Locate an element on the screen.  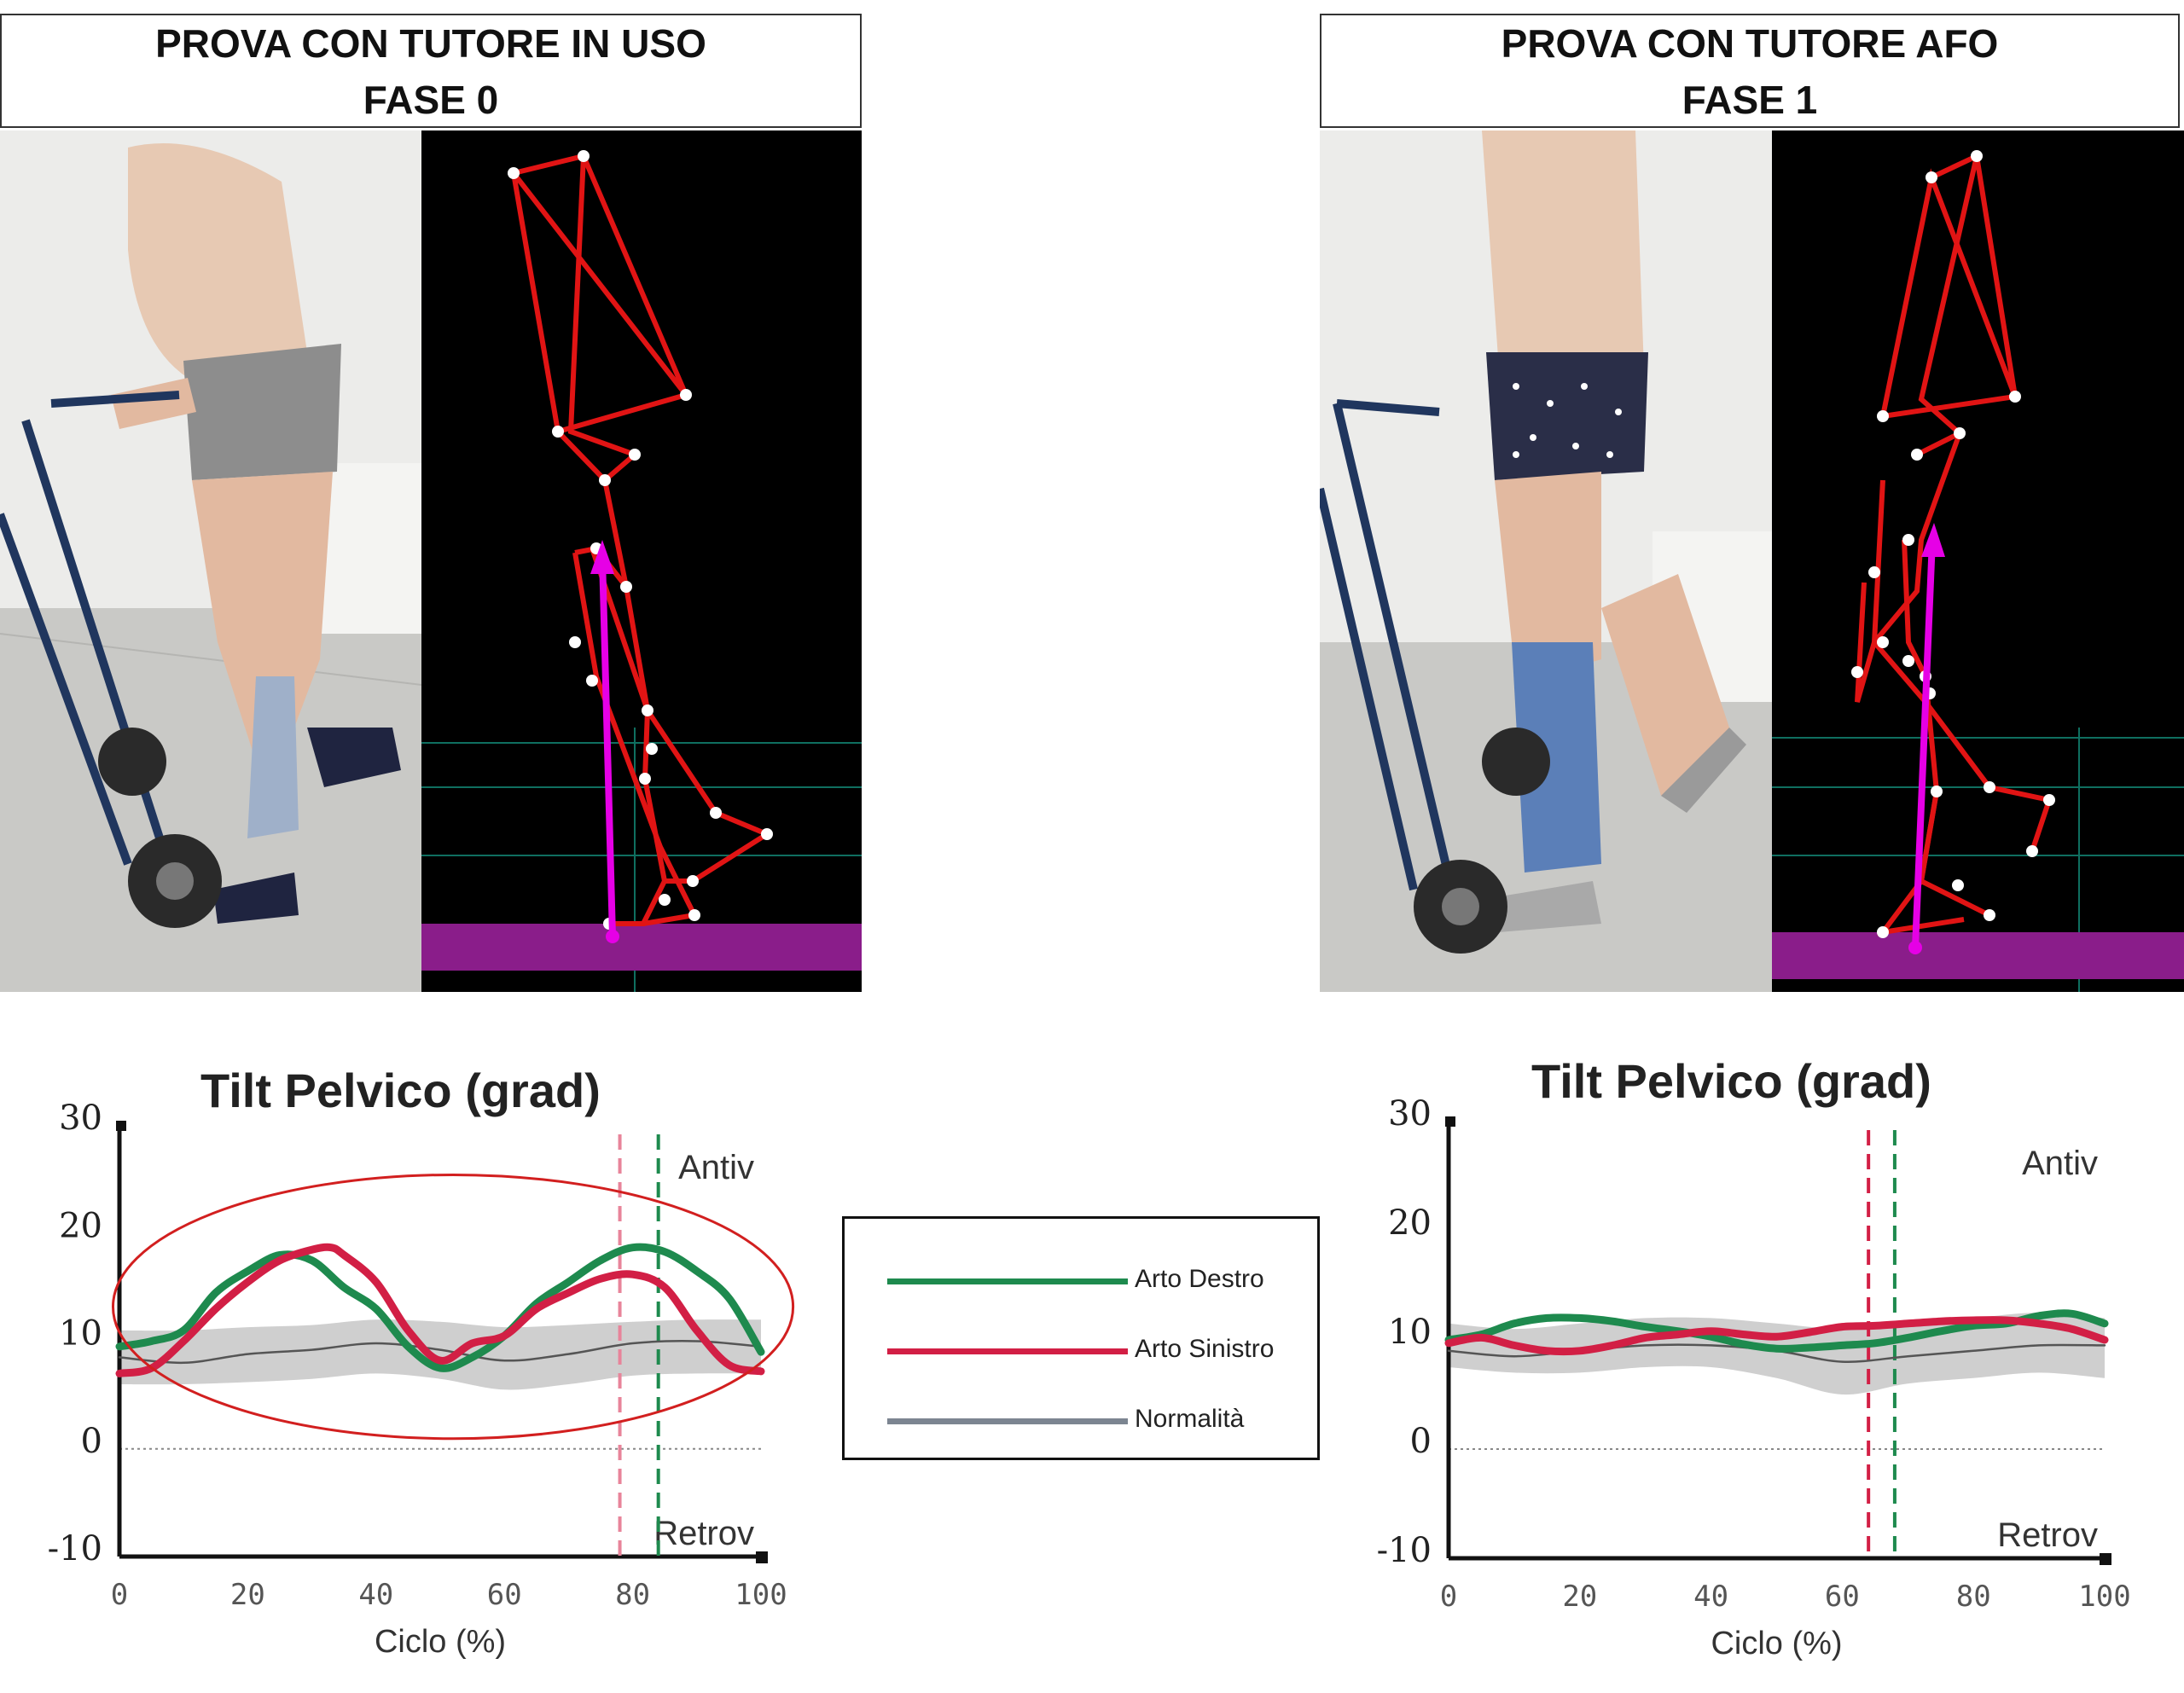
panel-header-fase0: PROVA CON TUTORE IN USO FASE 0 is located at coordinates (431, 71).